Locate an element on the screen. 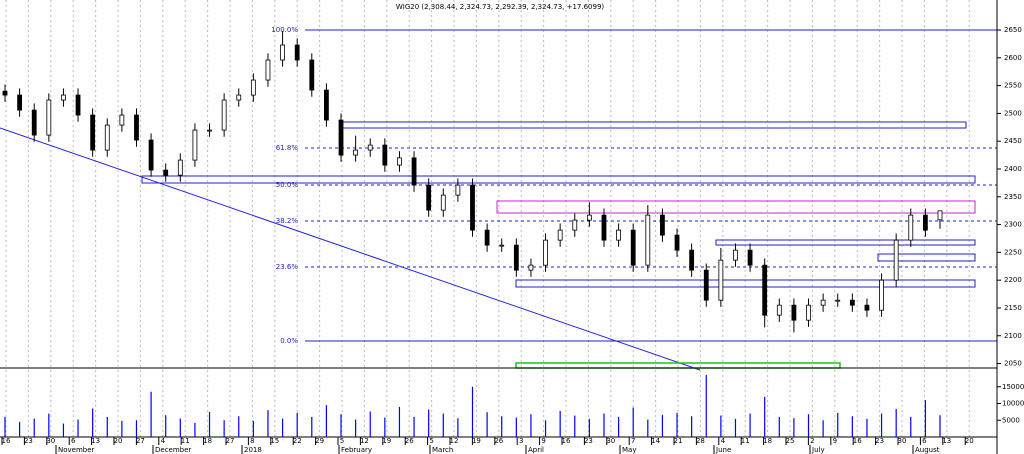  y-tick-label: 15000 is located at coordinates (1013, 387).